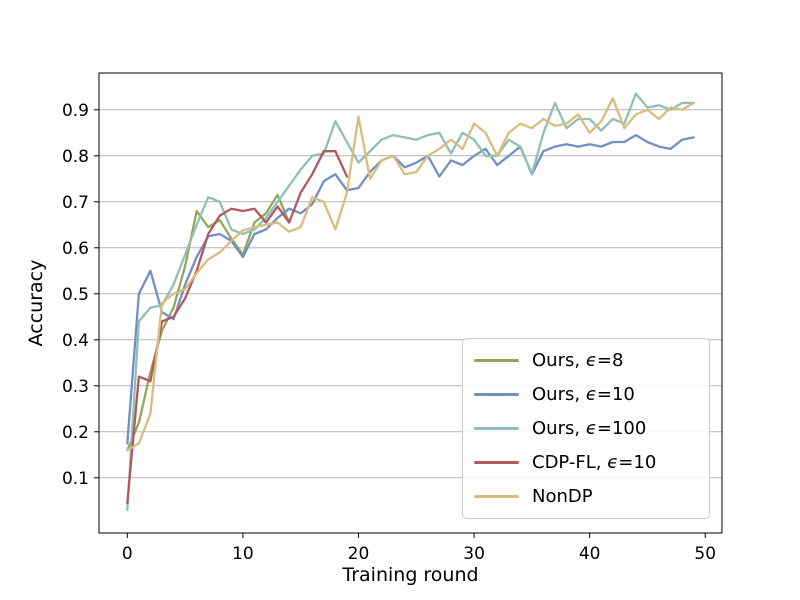  Describe the element at coordinates (75, 249) in the screenshot. I see `y-tick-label: 0.6` at that location.